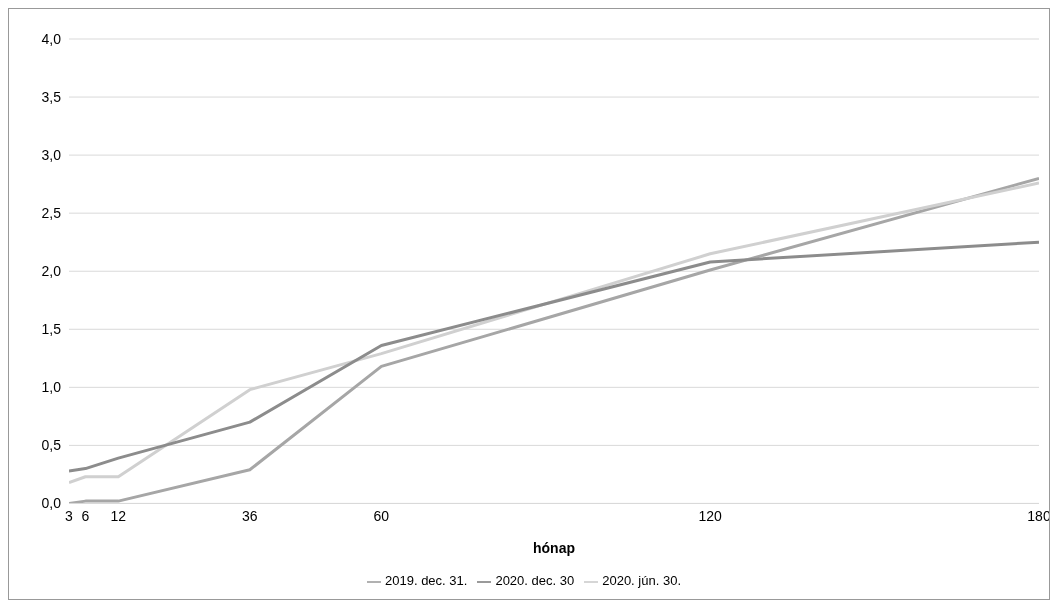 This screenshot has width=1056, height=607. I want to click on x-tick-label: 120, so click(710, 516).